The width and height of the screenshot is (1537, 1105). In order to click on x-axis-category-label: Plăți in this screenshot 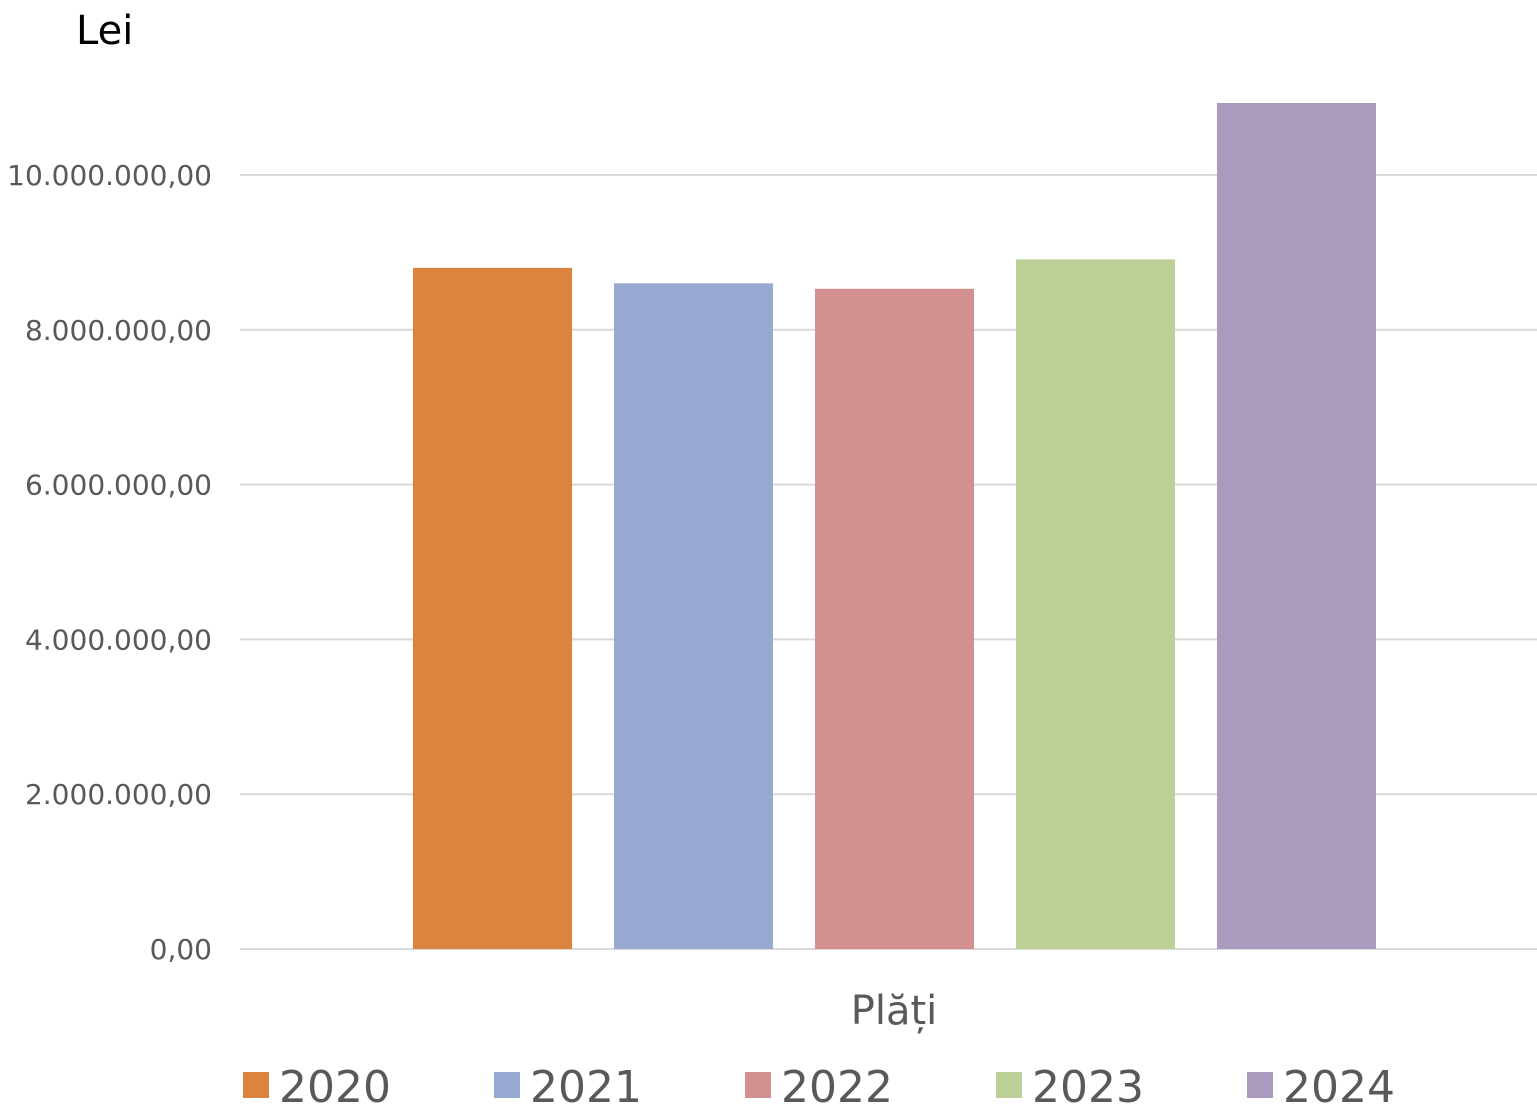, I will do `click(894, 1011)`.